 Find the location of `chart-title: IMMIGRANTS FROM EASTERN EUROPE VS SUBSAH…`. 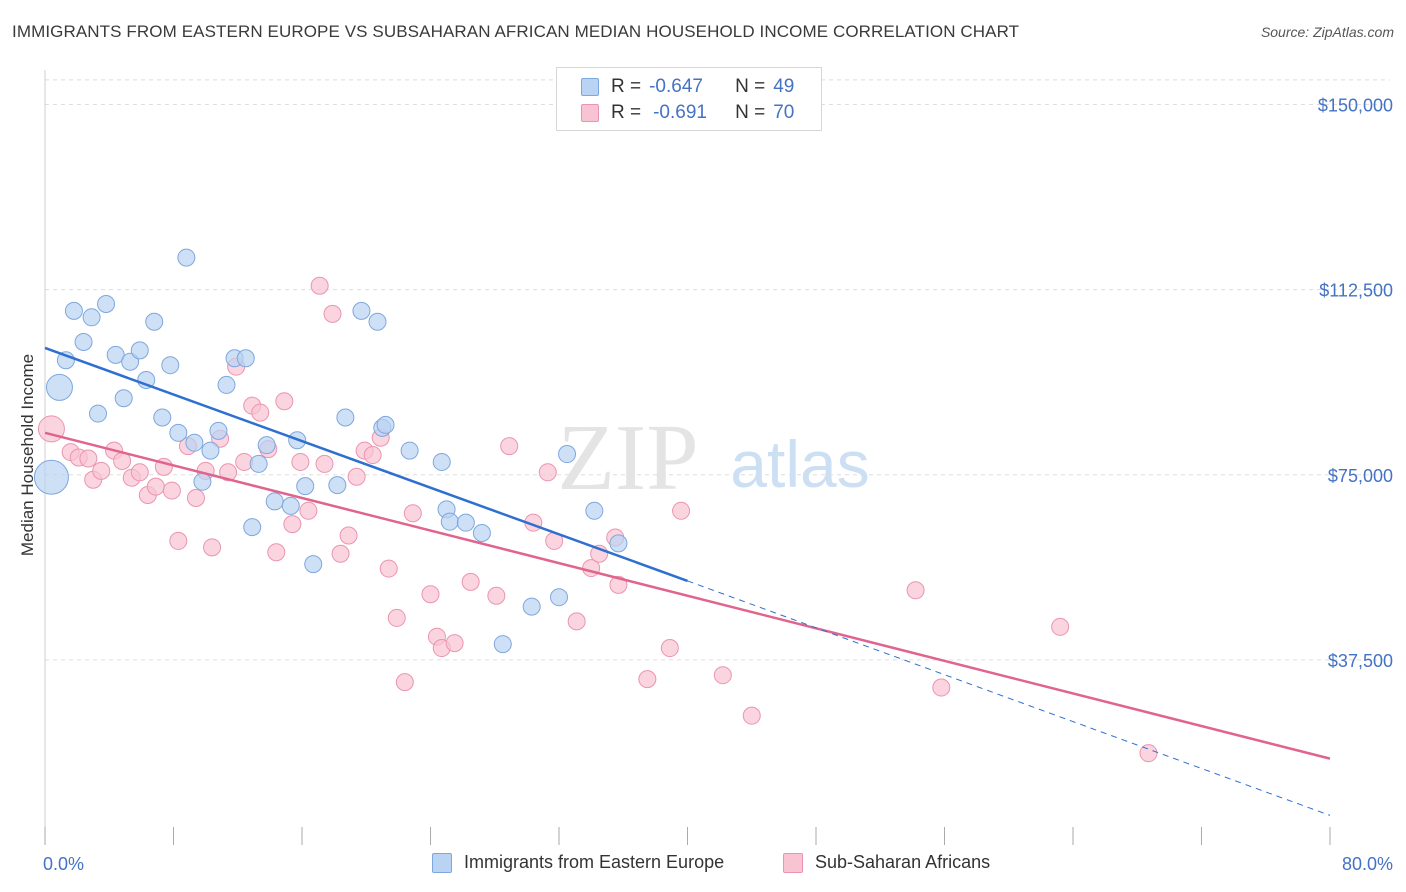

chart-title: IMMIGRANTS FROM EASTERN EUROPE VS SUBSAH… is located at coordinates (516, 31).